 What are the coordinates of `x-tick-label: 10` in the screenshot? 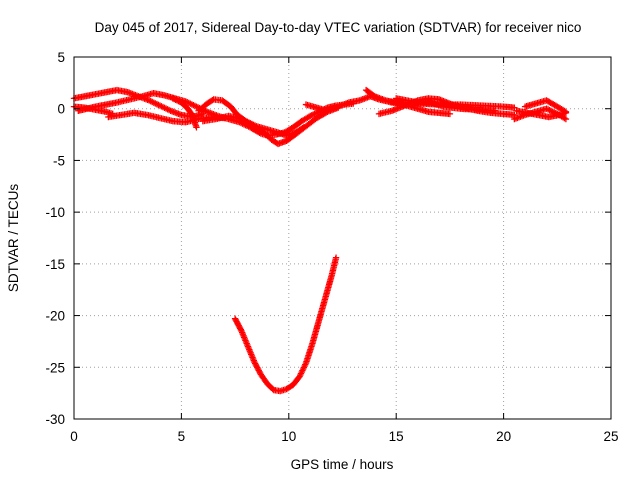 It's located at (288, 436).